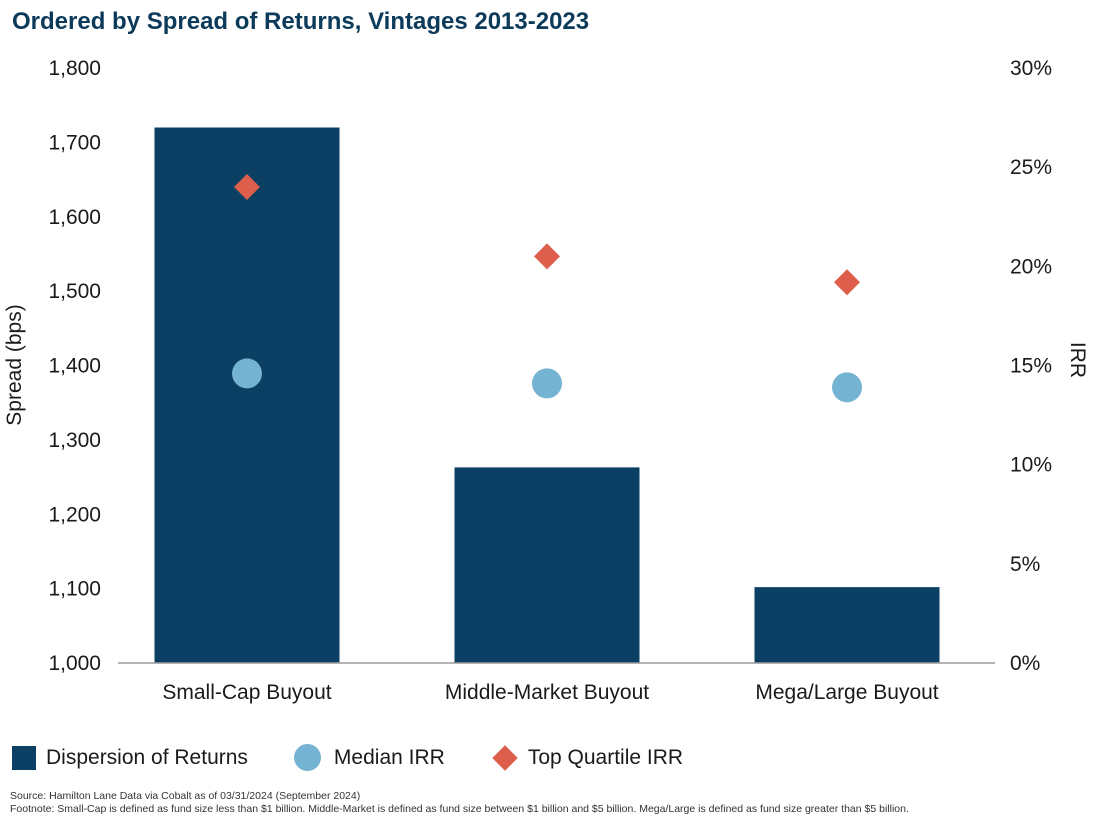 The image size is (1100, 823). What do you see at coordinates (1077, 360) in the screenshot?
I see `y2-axis-title: IRR` at bounding box center [1077, 360].